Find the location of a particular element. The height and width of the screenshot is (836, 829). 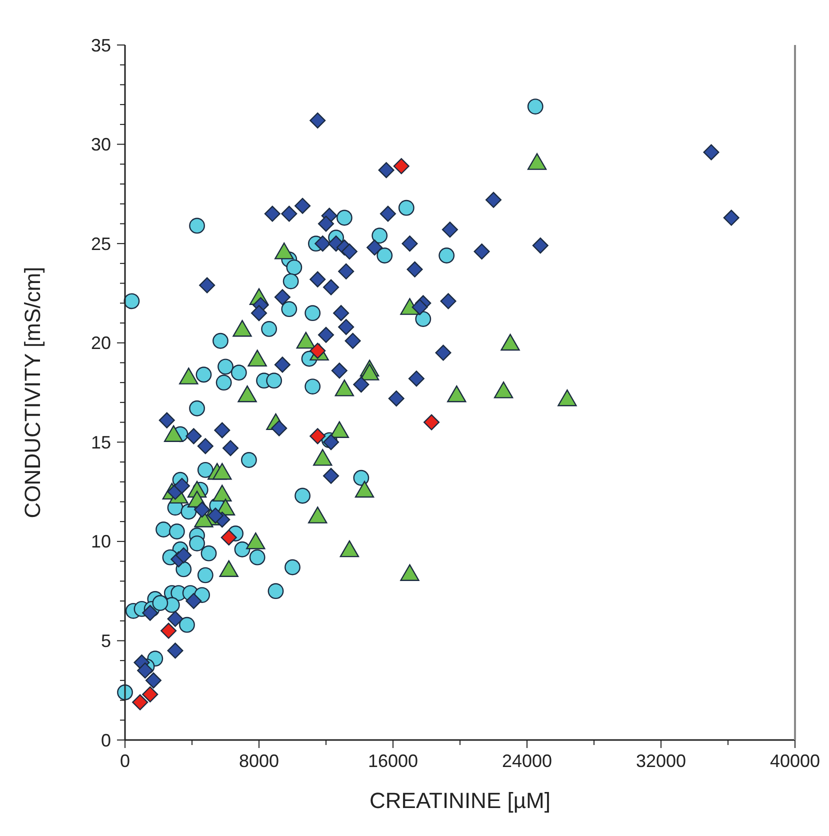

x-axis-title: CREATININE [µM] is located at coordinates (460, 800).